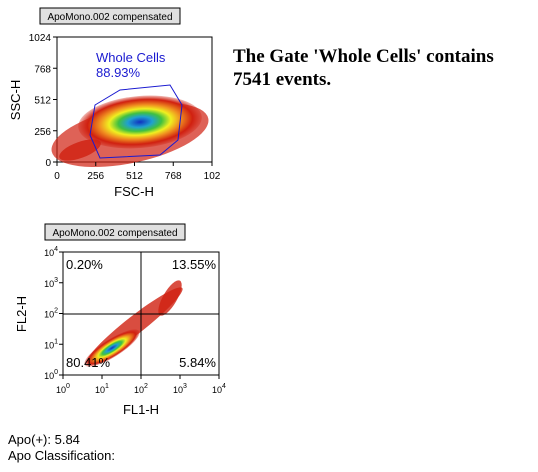 The height and width of the screenshot is (472, 538). I want to click on y-tick-label: 768, so click(42, 69).